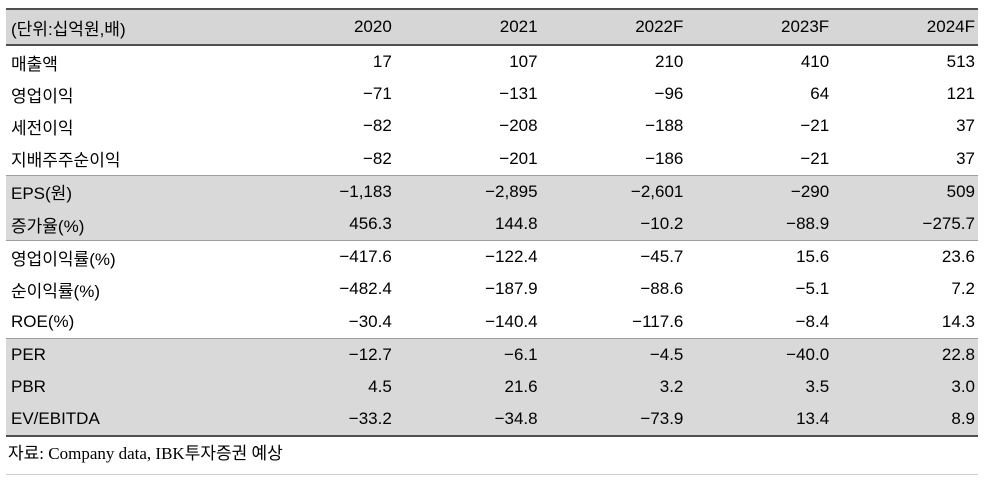 The height and width of the screenshot is (504, 988). What do you see at coordinates (613, 27) in the screenshot?
I see `column-header: 2022F` at bounding box center [613, 27].